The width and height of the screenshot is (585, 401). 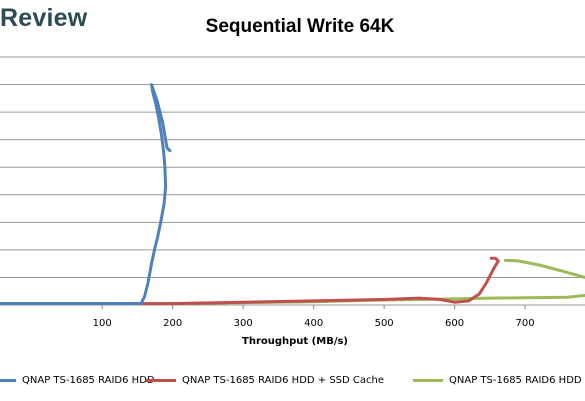 I want to click on x-tick-label: 400, so click(x=313, y=323).